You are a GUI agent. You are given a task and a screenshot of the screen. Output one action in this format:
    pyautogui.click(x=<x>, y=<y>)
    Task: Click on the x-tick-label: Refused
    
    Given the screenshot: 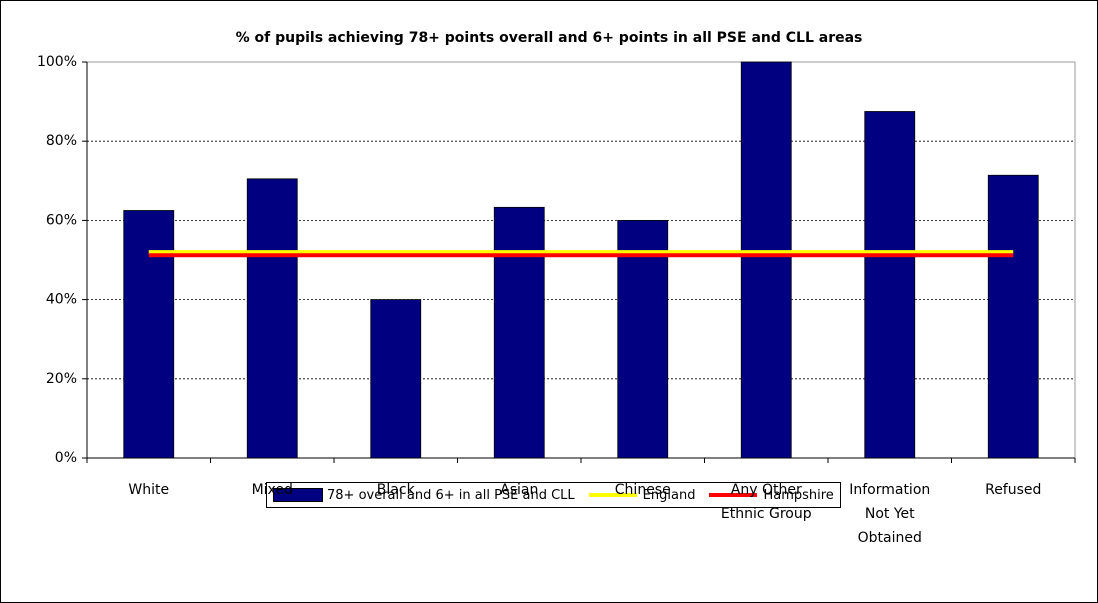 What is the action you would take?
    pyautogui.click(x=1013, y=490)
    